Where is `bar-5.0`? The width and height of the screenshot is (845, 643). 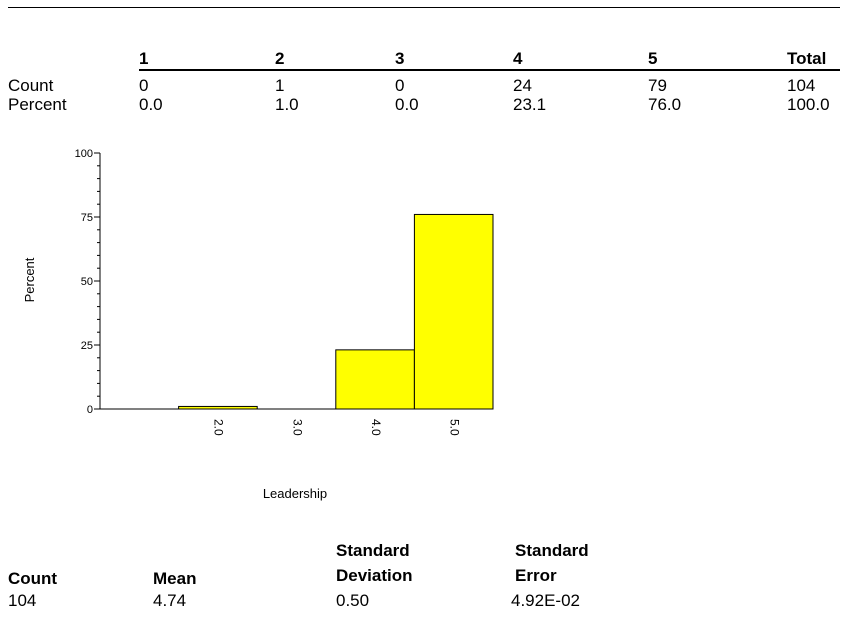 bar-5.0 is located at coordinates (453, 311).